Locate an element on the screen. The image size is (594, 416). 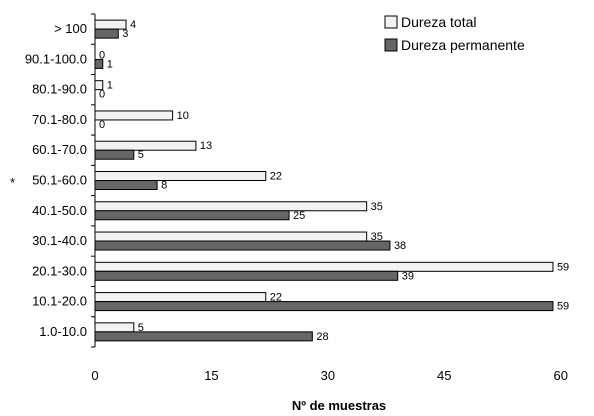
category-label-10-1-20-0: 10.1-20.0 is located at coordinates (59, 301).